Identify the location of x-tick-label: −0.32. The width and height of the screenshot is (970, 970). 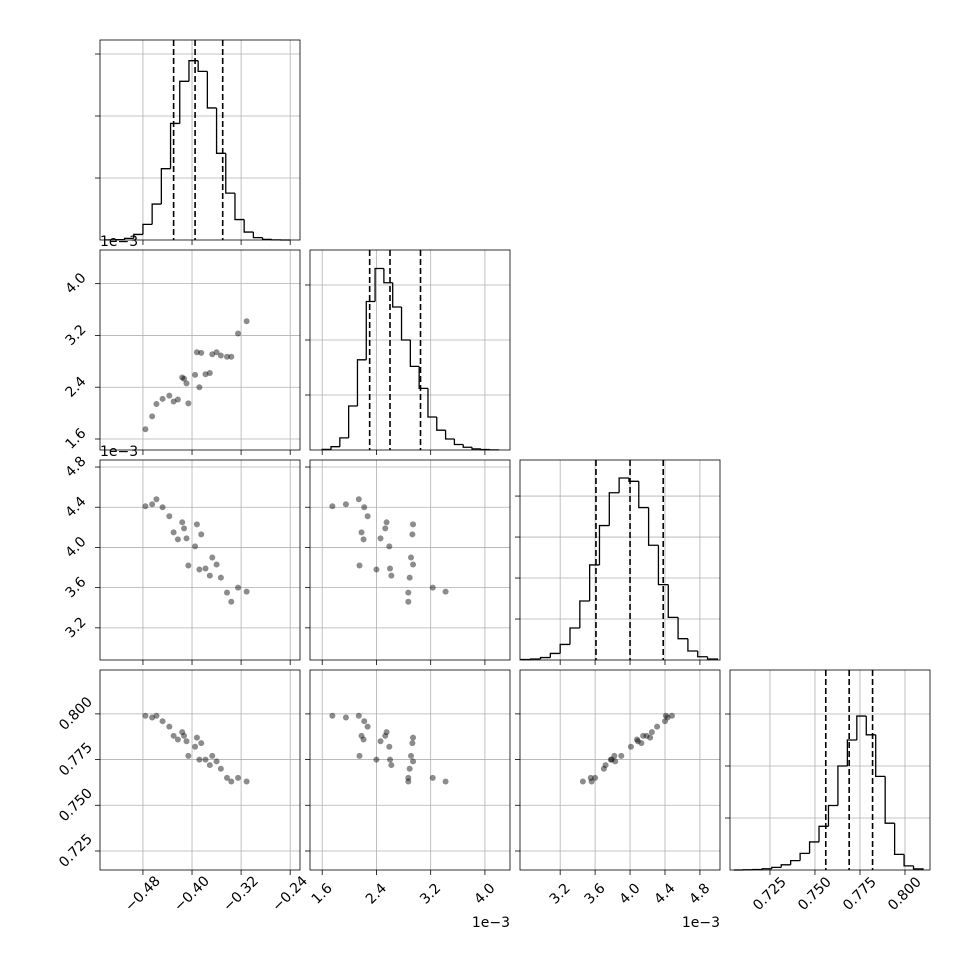
(241, 894).